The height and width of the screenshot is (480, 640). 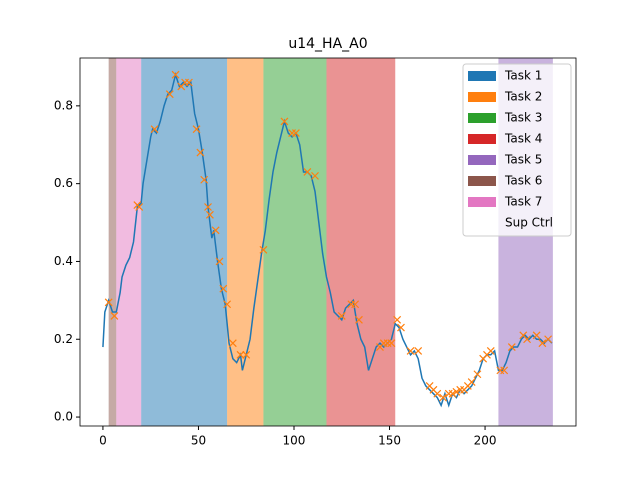 What do you see at coordinates (485, 441) in the screenshot?
I see `x-tick-label: 200` at bounding box center [485, 441].